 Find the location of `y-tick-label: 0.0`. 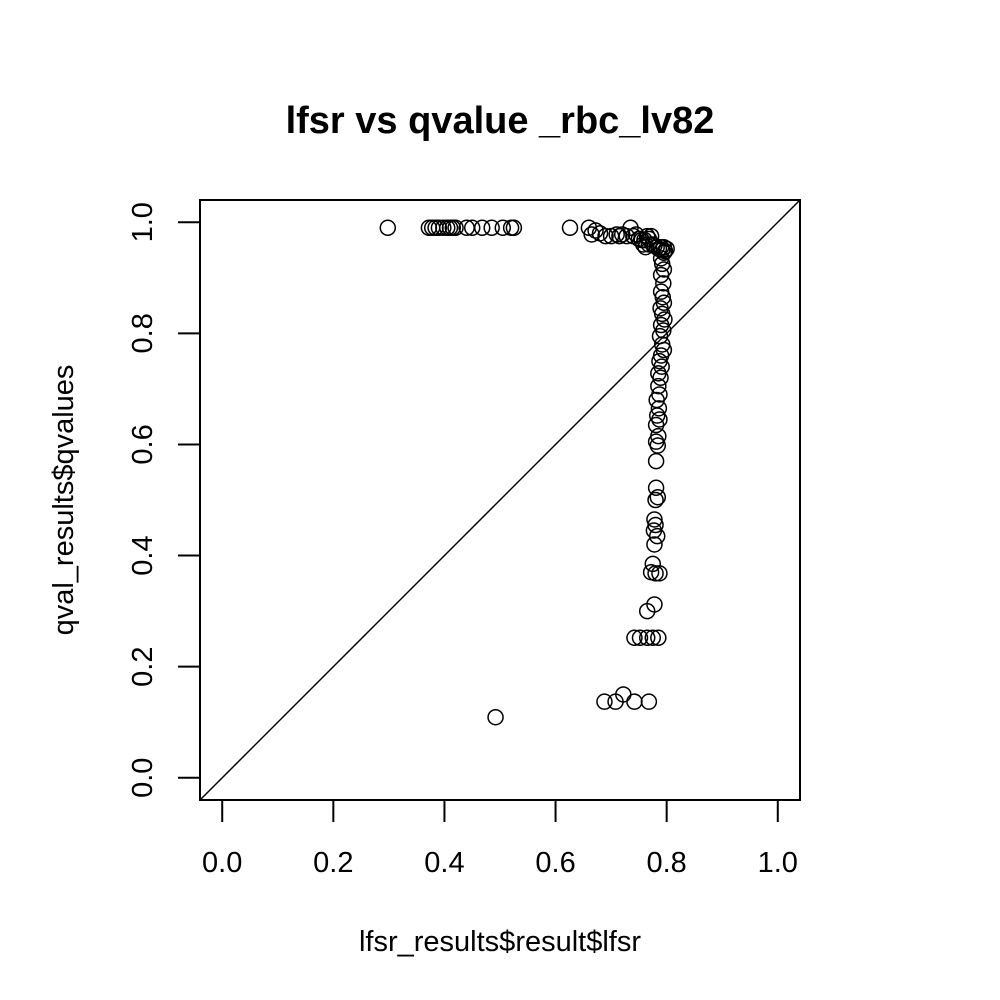

y-tick-label: 0.0 is located at coordinates (143, 778).